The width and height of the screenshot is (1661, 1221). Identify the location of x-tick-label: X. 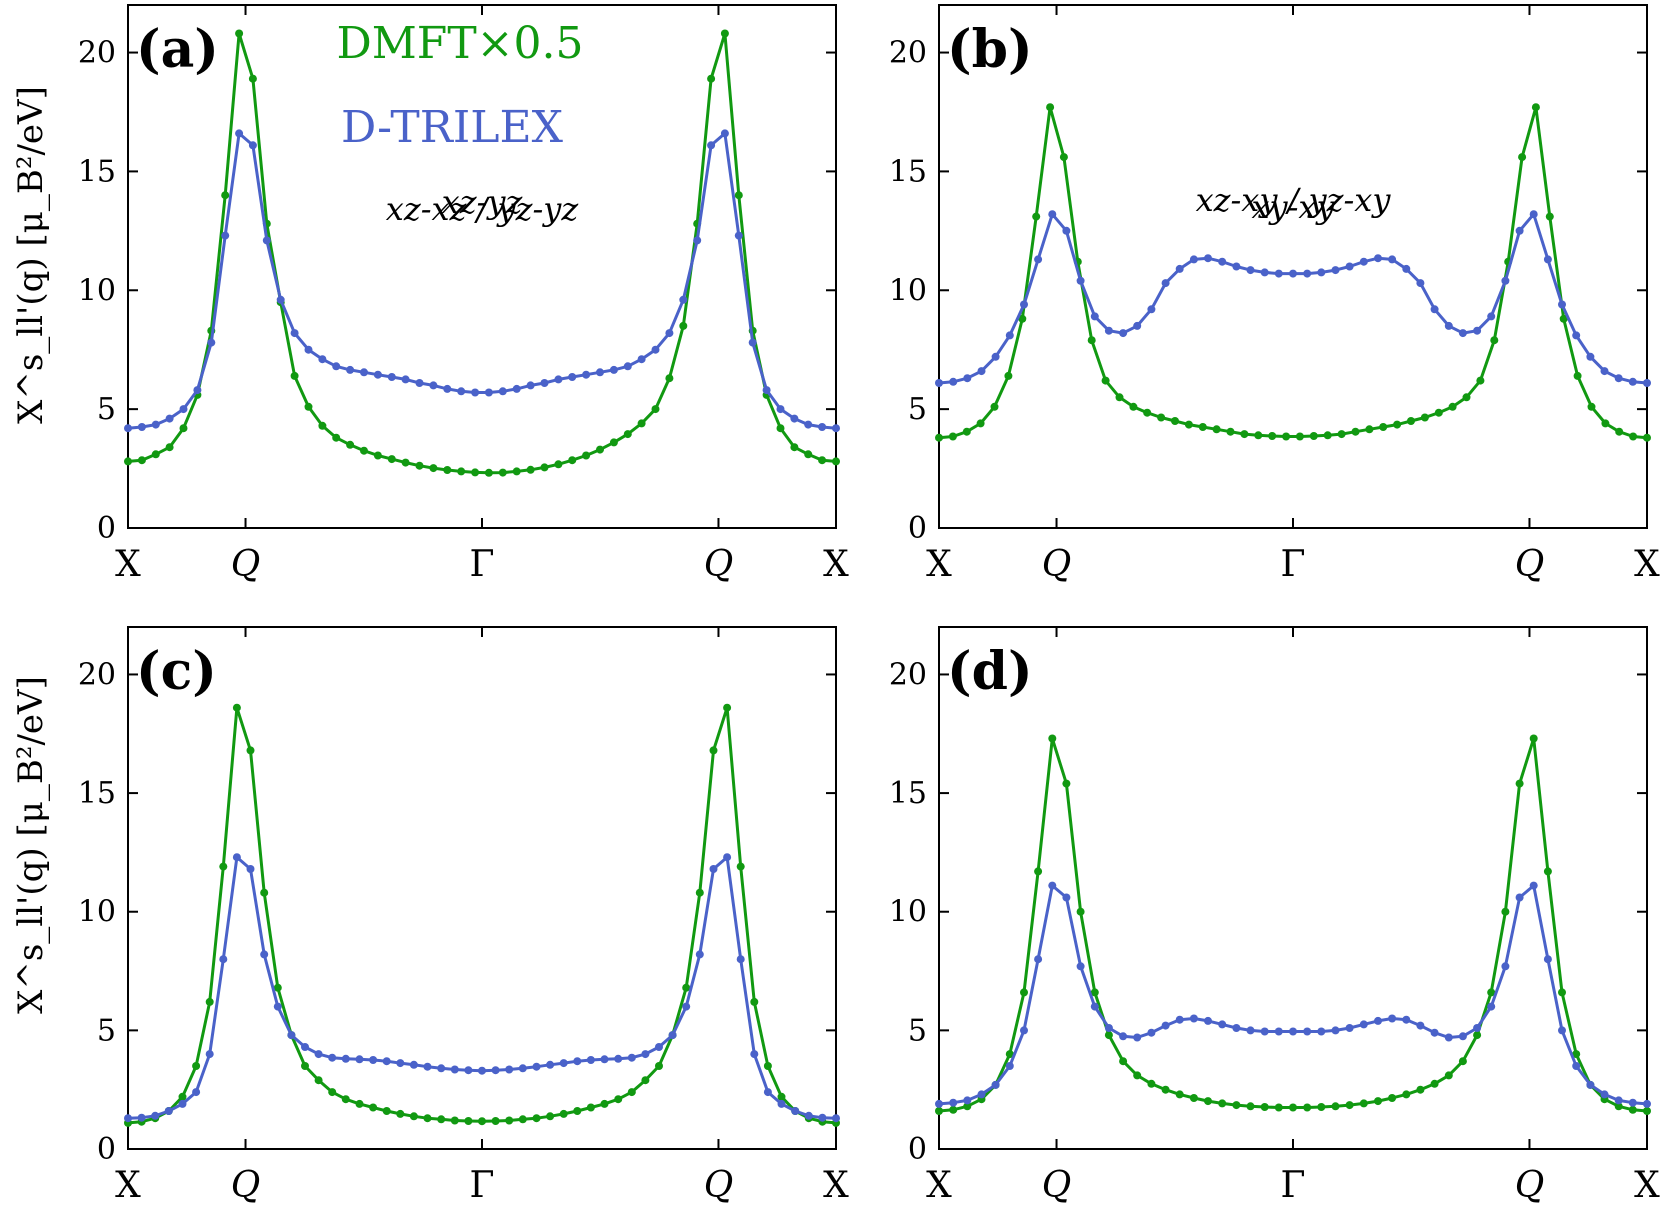
(1647, 564).